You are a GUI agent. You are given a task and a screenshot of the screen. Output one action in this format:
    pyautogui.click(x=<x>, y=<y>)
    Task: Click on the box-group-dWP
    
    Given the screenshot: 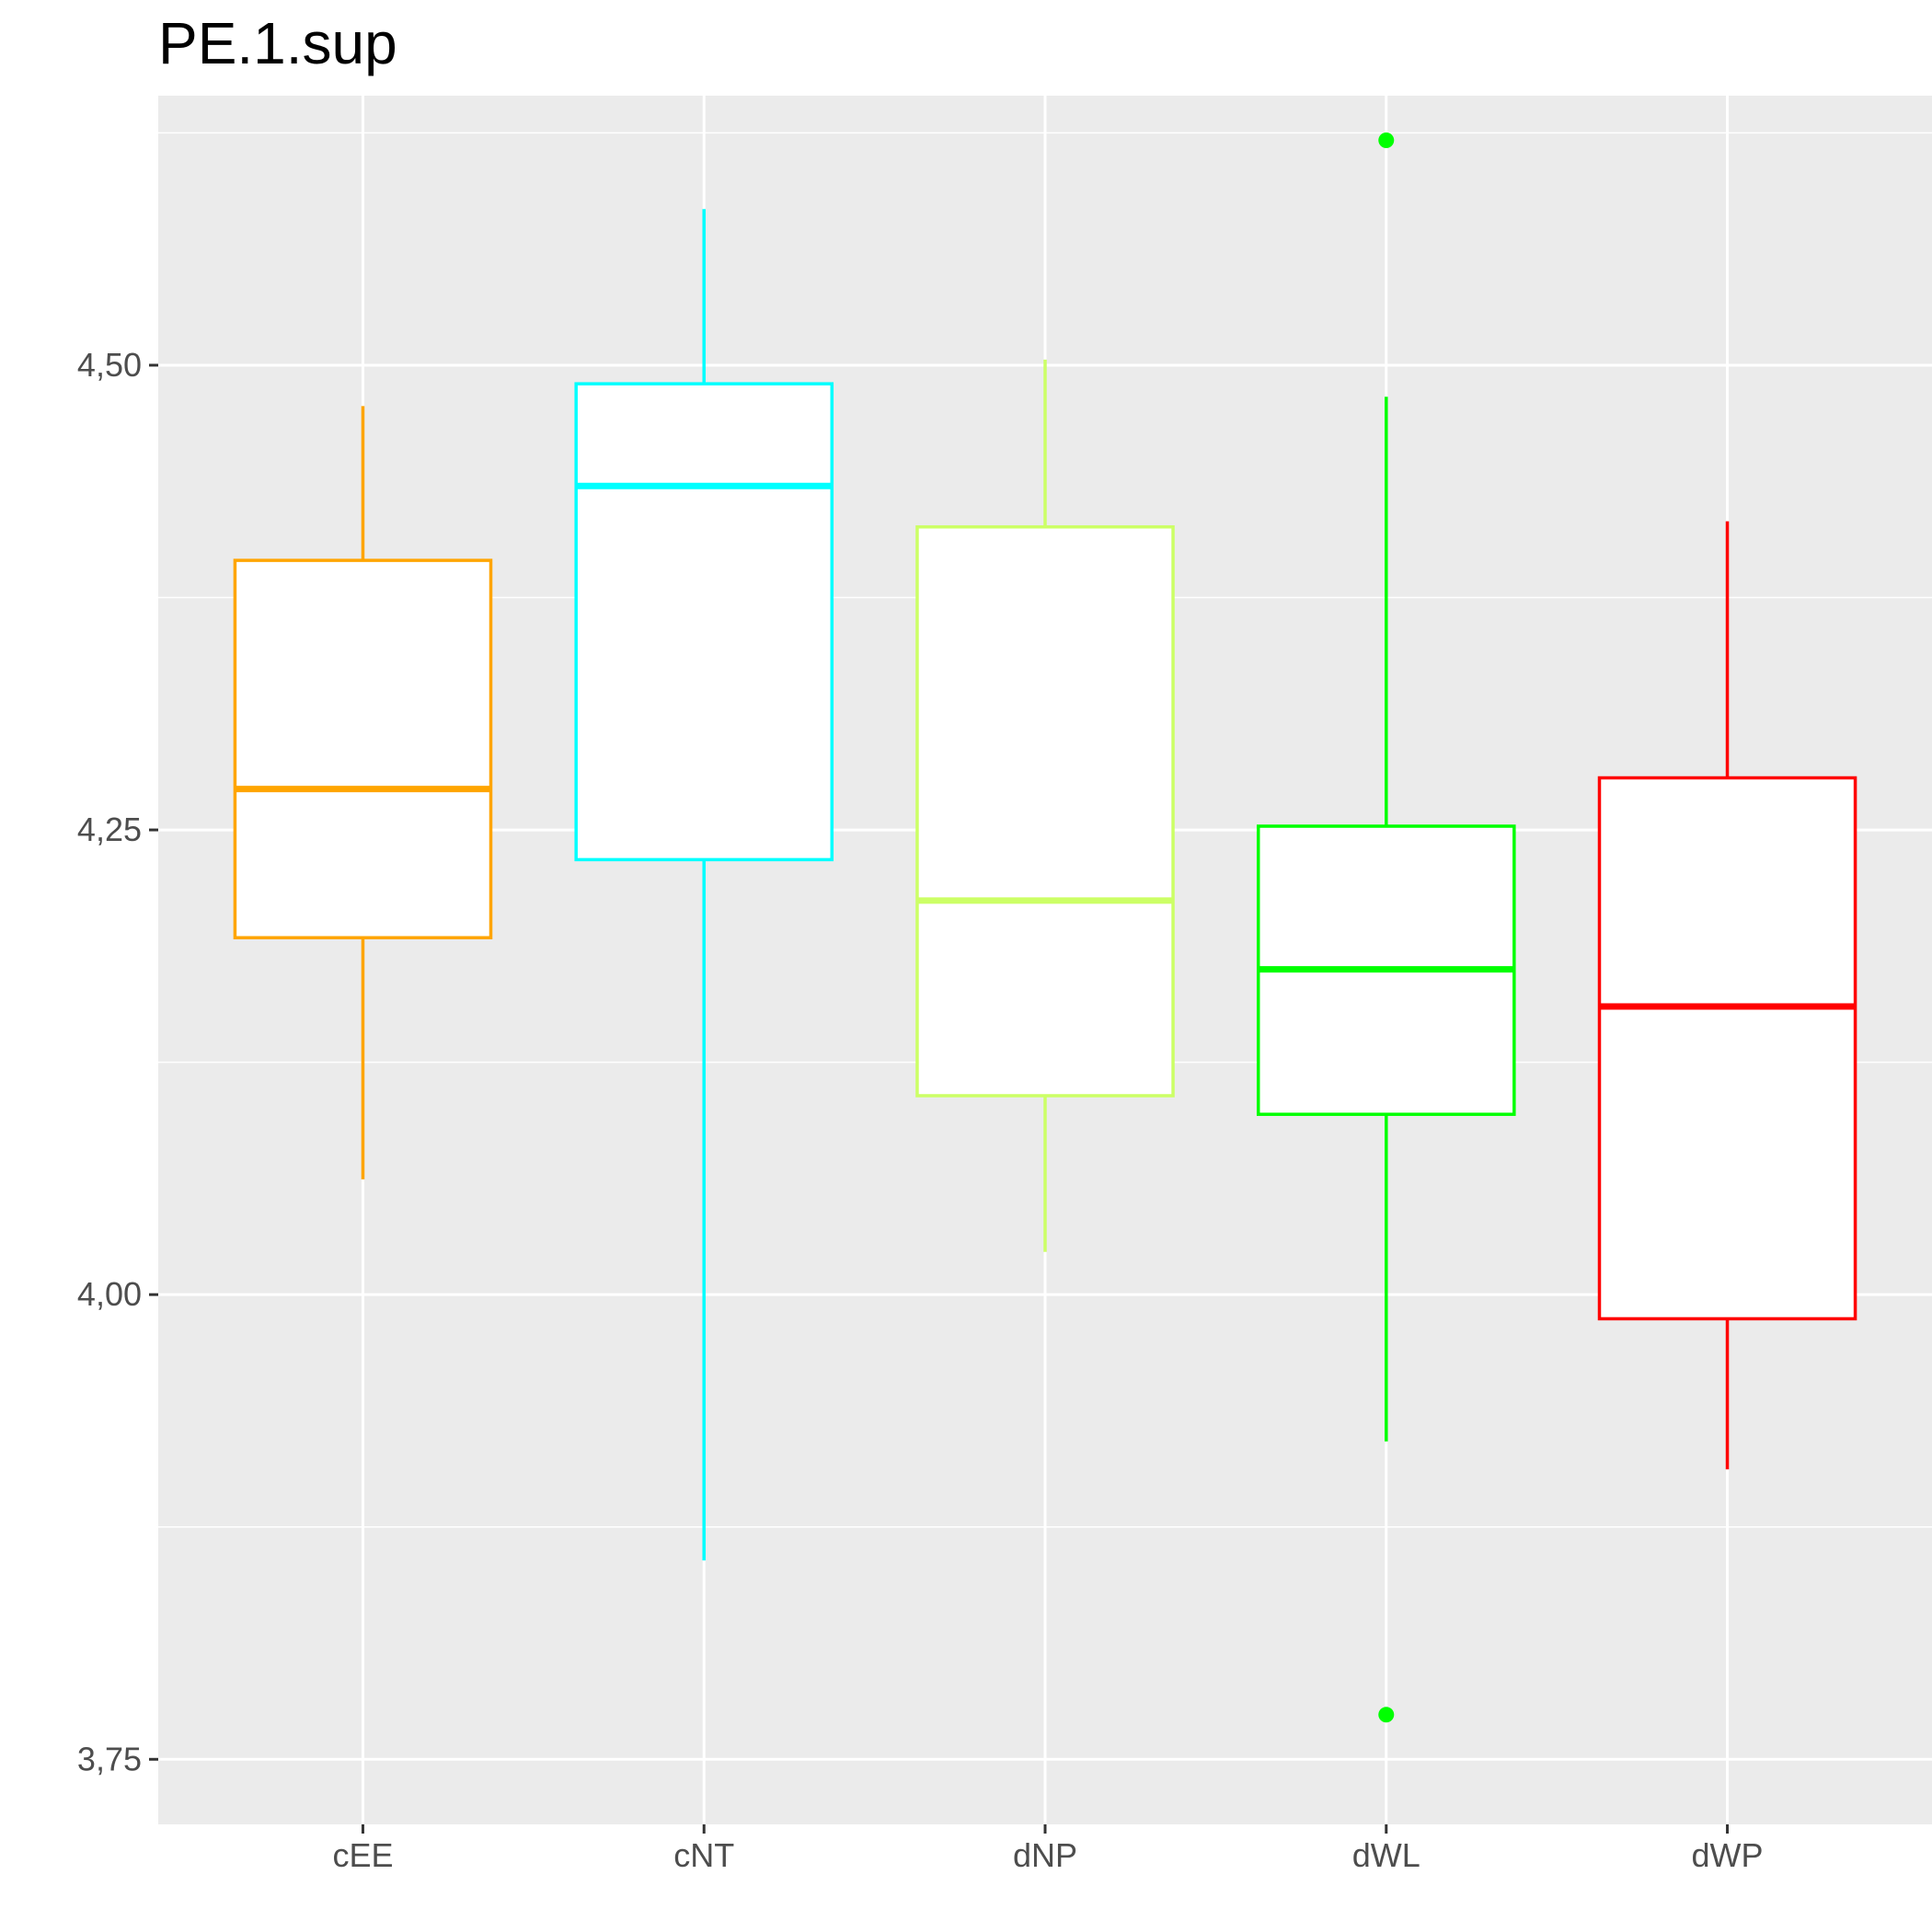 What is the action you would take?
    pyautogui.click(x=1727, y=995)
    